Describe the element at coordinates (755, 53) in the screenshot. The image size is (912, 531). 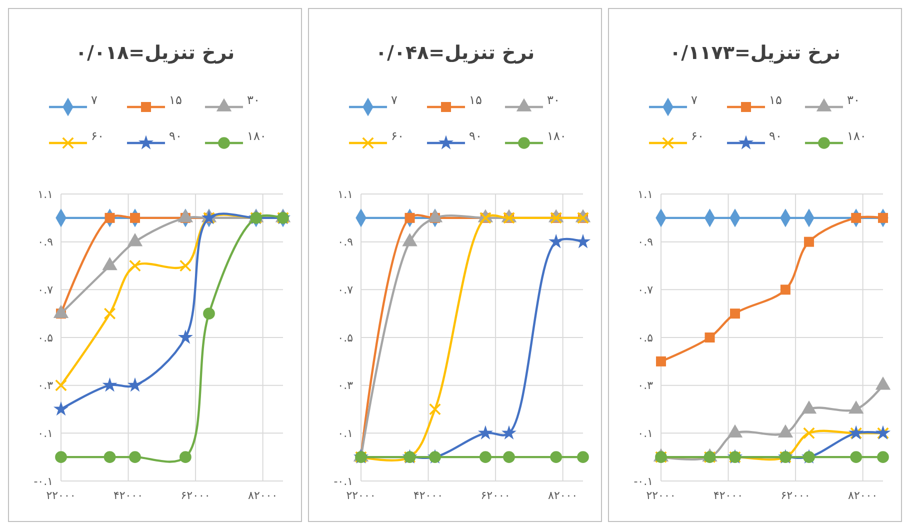
I see `chart-title: نرخ تنزیل=۰/۱۱۷۳` at that location.